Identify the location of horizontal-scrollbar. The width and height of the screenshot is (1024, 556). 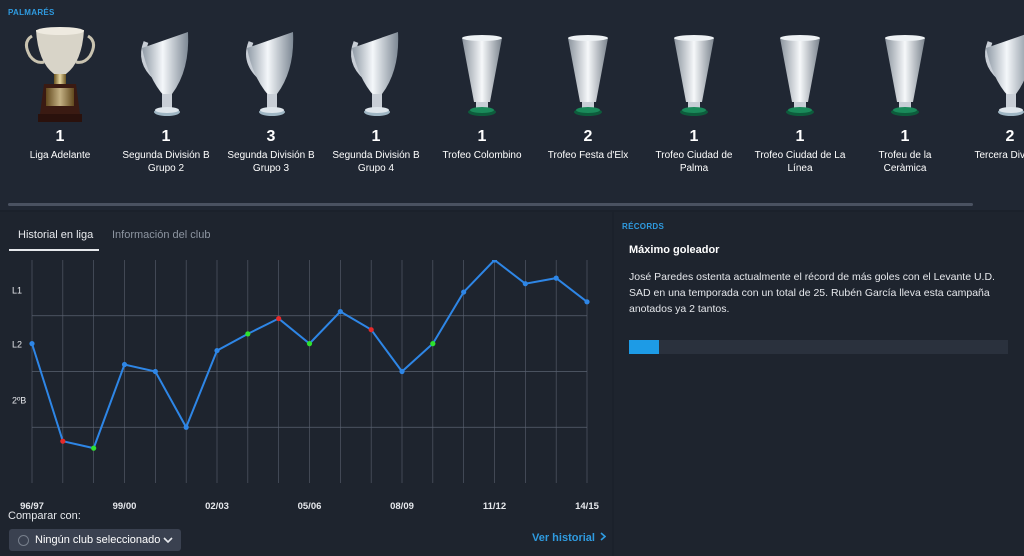
(490, 204).